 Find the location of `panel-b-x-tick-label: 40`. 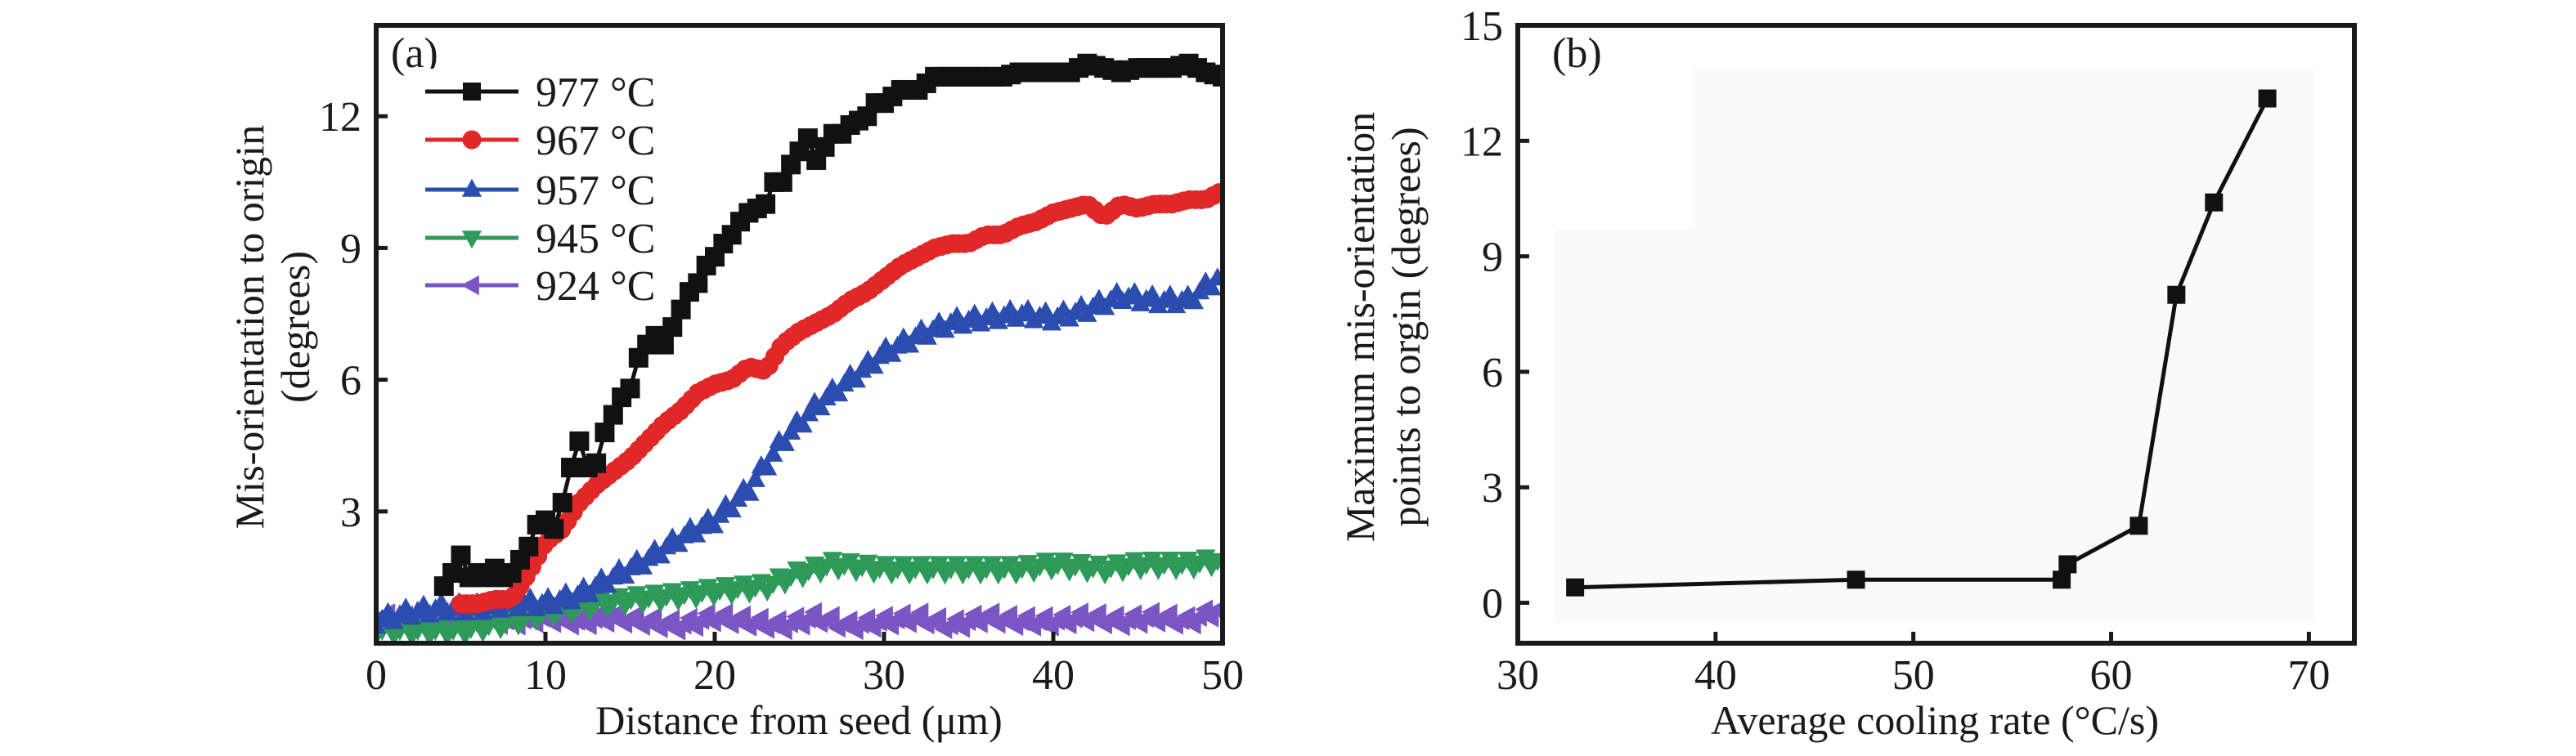

panel-b-x-tick-label: 40 is located at coordinates (1715, 675).